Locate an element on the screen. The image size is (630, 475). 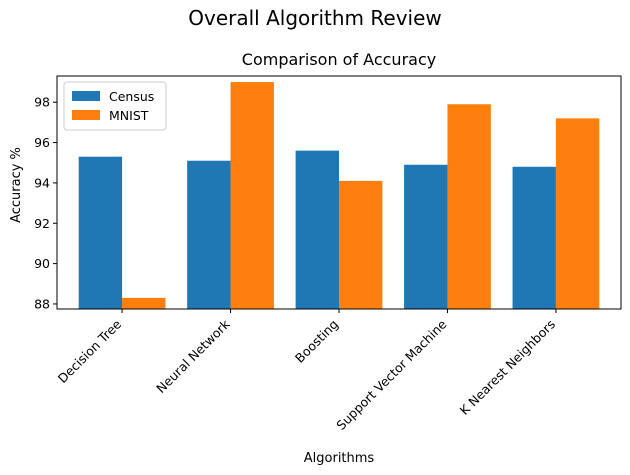
y-tick-label-3: 94 is located at coordinates (42, 182).